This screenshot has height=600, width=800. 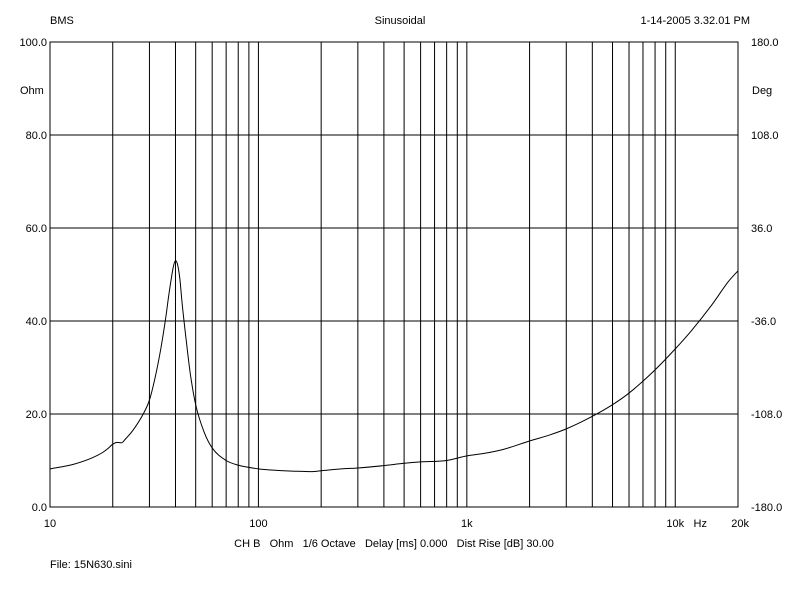 What do you see at coordinates (91, 565) in the screenshot?
I see `file-name: File: 15N630.sini` at bounding box center [91, 565].